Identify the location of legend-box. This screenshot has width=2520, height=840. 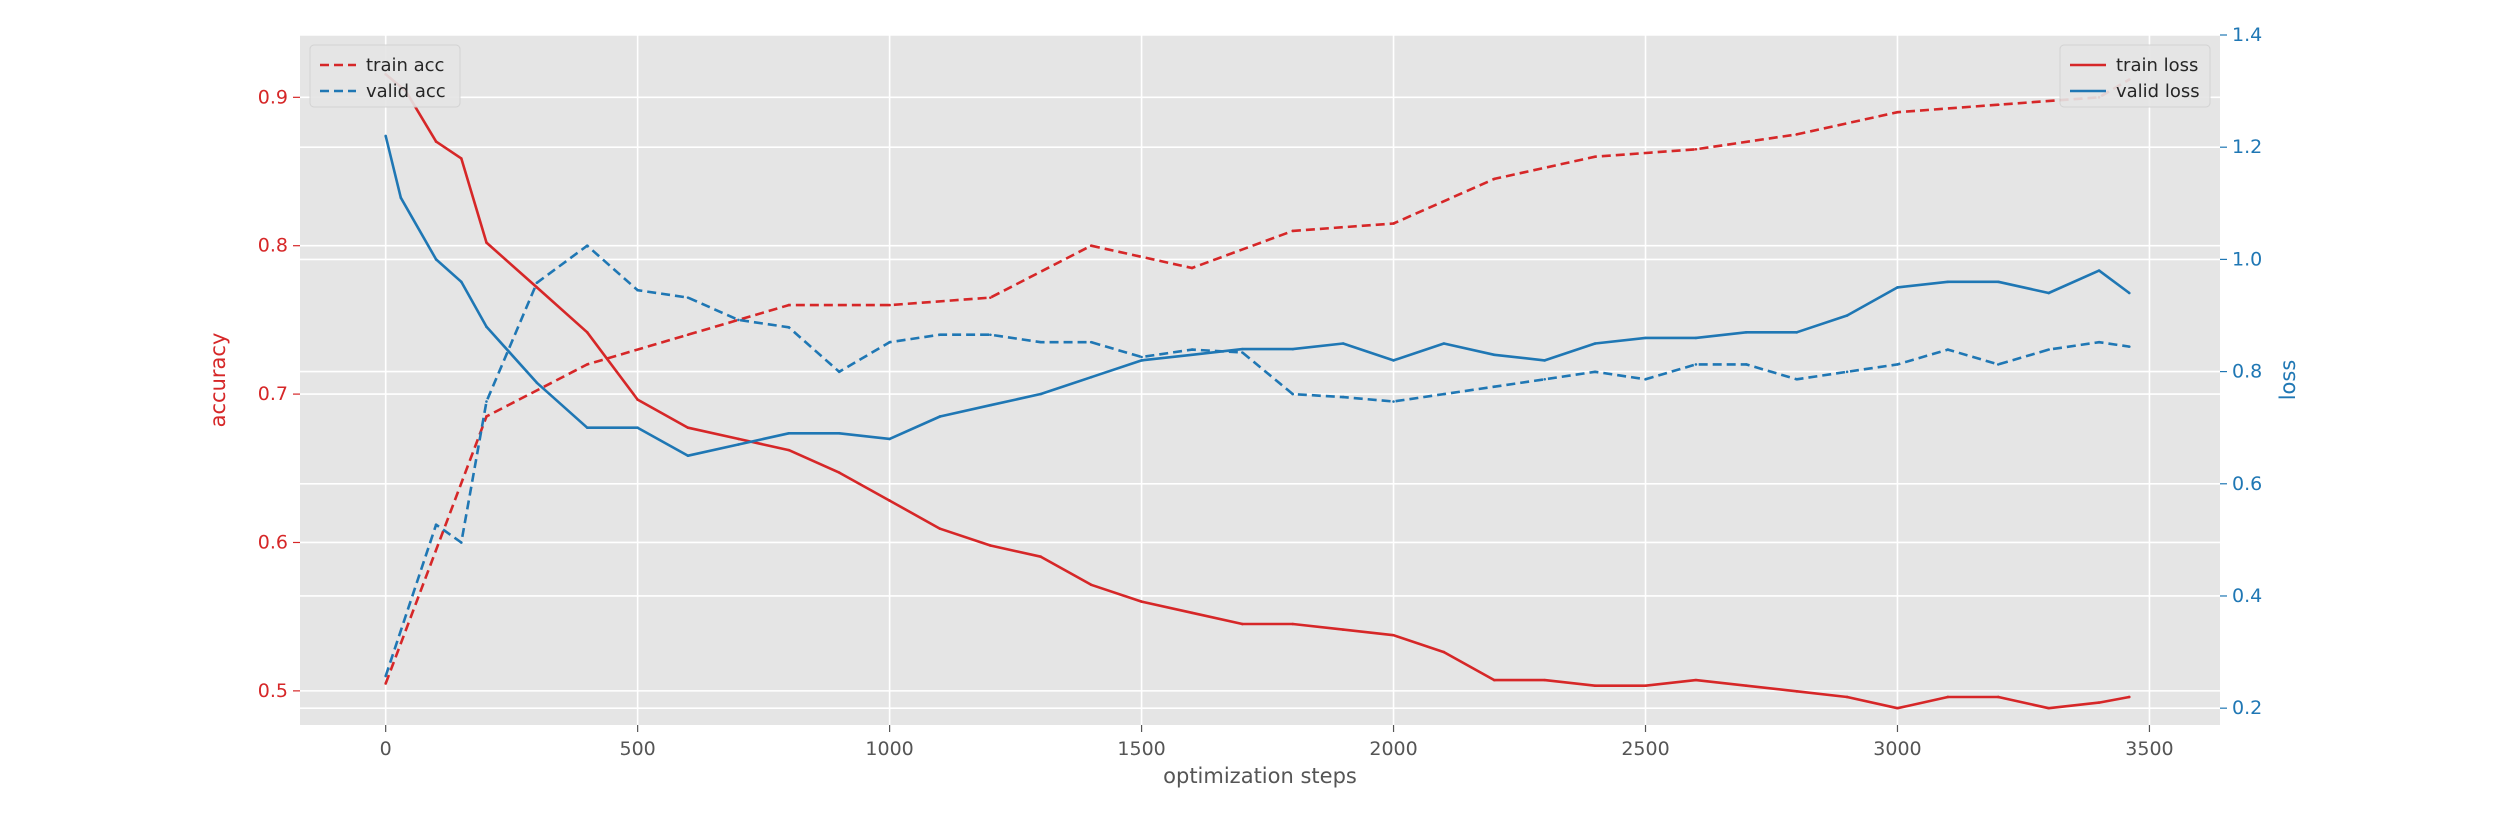
(385, 76).